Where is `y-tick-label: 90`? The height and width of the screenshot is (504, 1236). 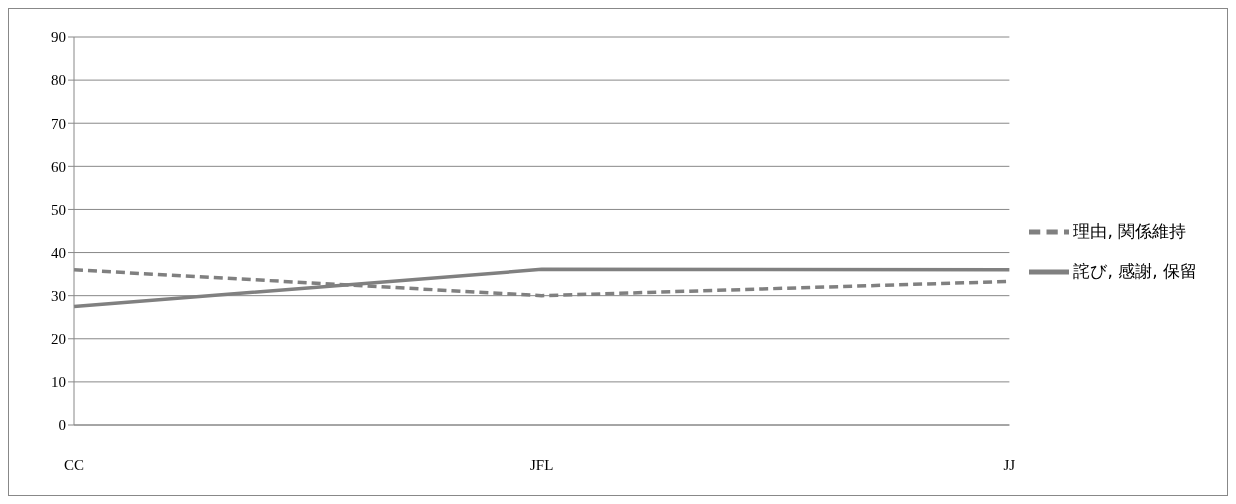 y-tick-label: 90 is located at coordinates (58, 37).